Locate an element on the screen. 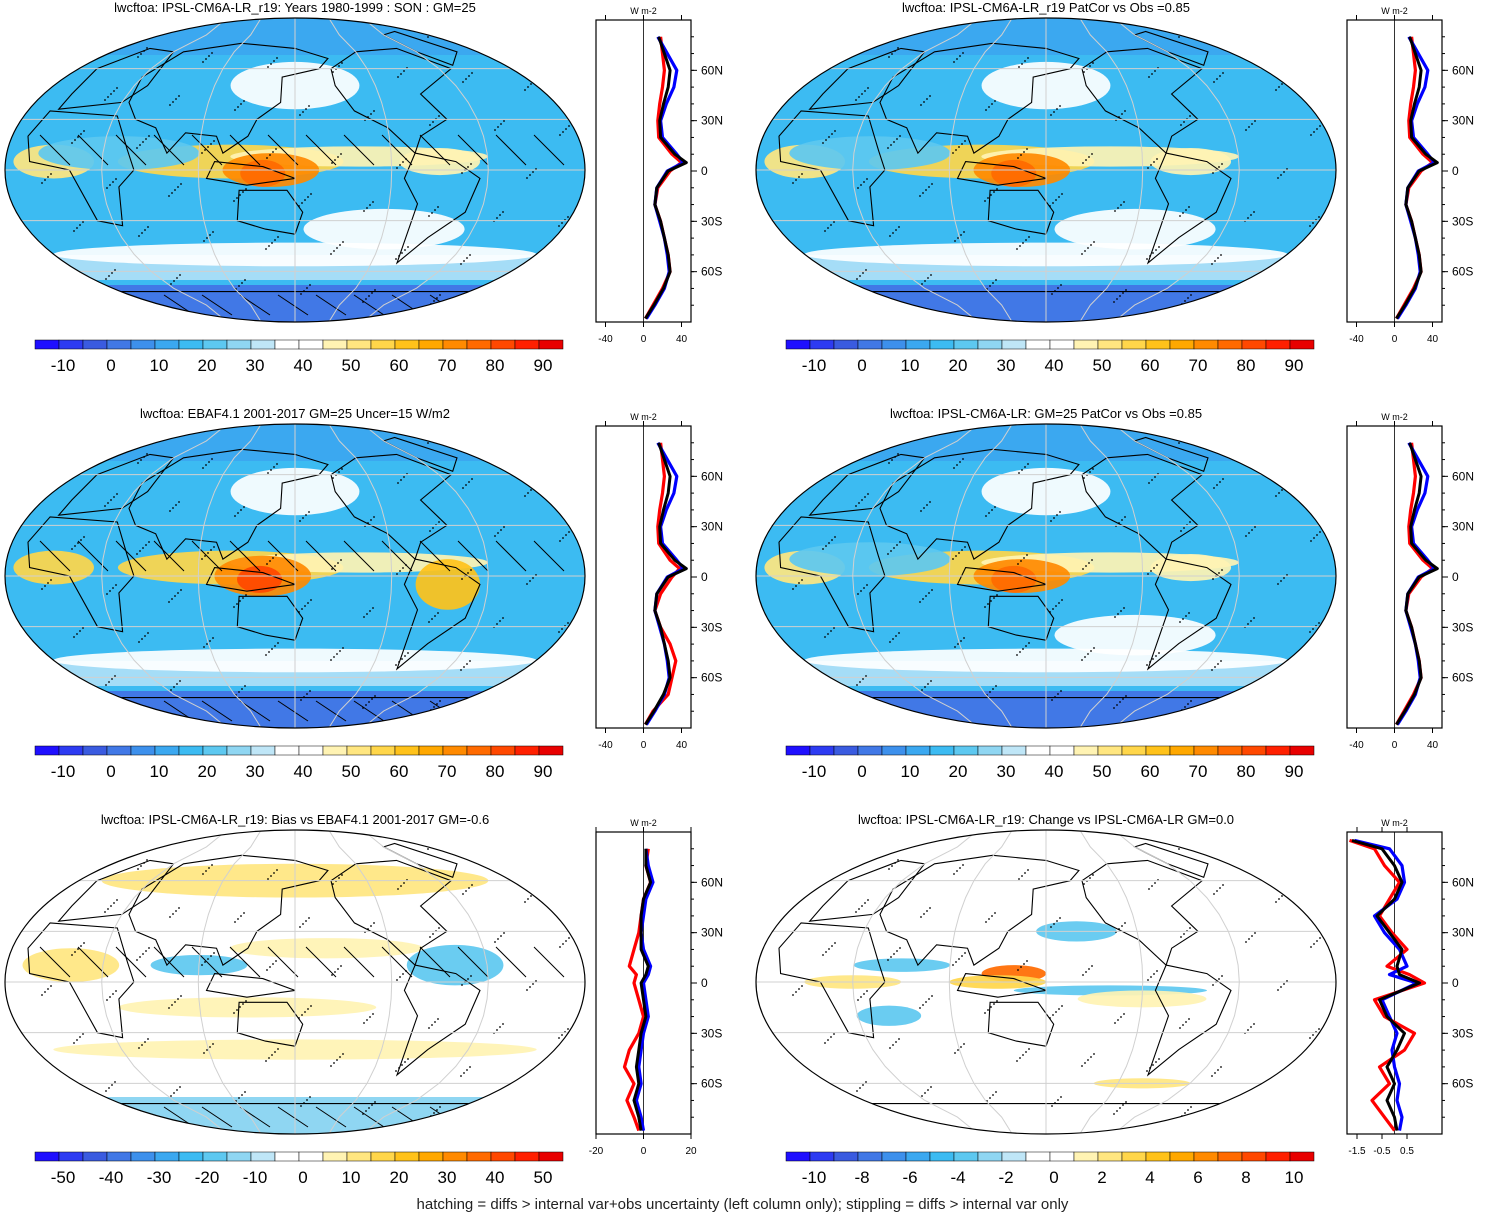 The height and width of the screenshot is (1217, 1485). lat-tick-label: 60N is located at coordinates (1463, 70).